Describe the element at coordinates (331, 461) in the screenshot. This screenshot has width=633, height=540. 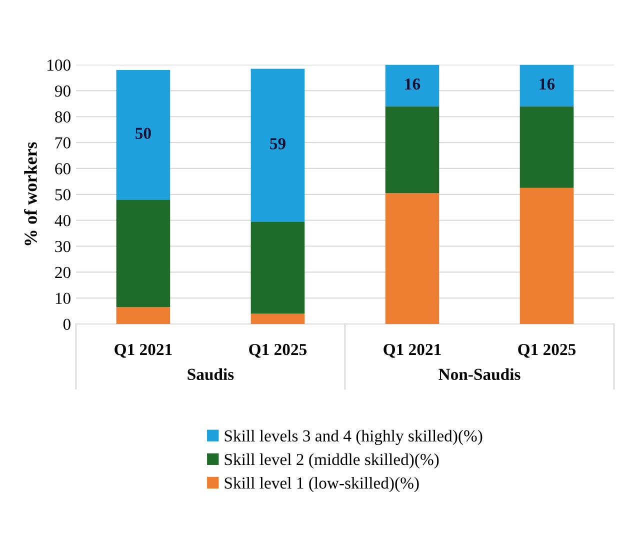
I see `legend-label: Skill level 2 (middle skilled)(%)` at that location.